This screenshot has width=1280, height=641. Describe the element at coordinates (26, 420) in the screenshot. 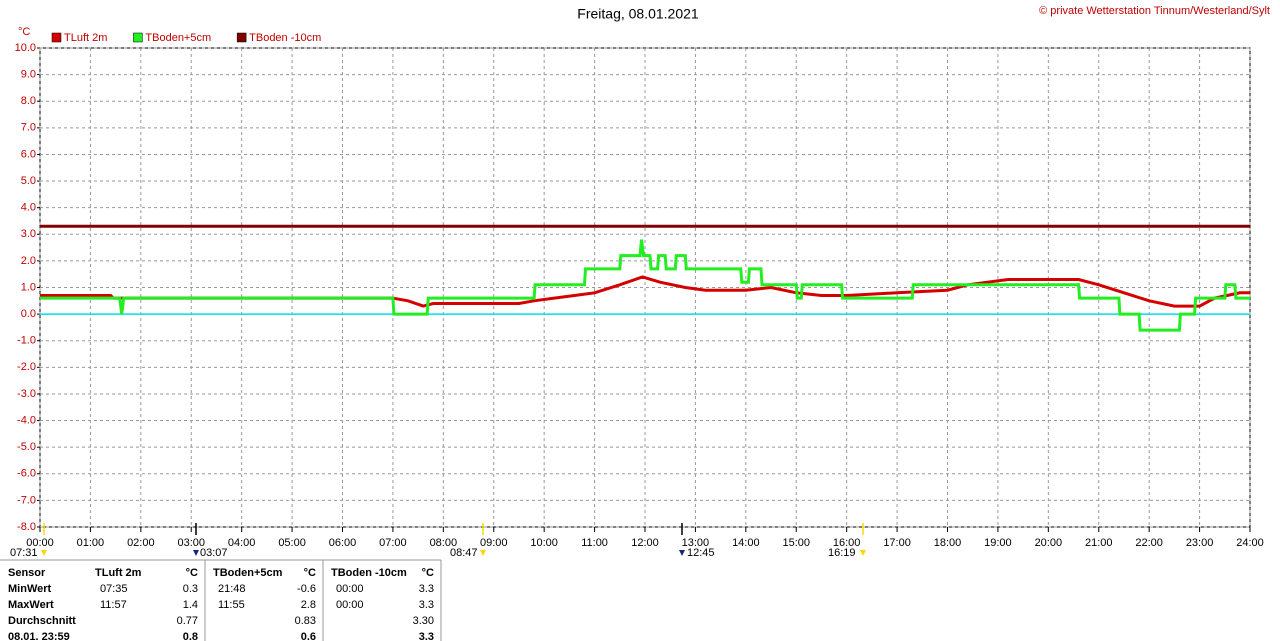

I see `y-tick-label: -4.0` at that location.